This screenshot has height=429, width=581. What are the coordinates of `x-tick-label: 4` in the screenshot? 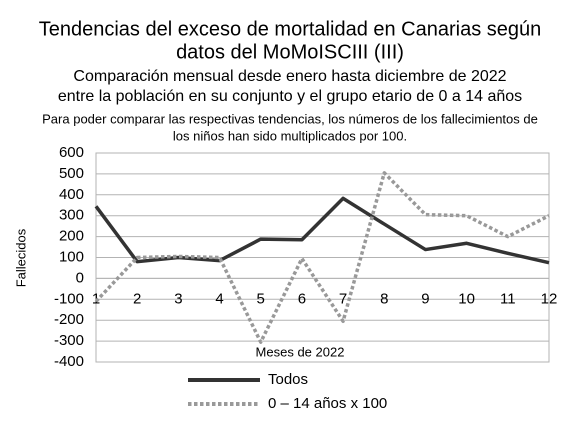 It's located at (219, 298).